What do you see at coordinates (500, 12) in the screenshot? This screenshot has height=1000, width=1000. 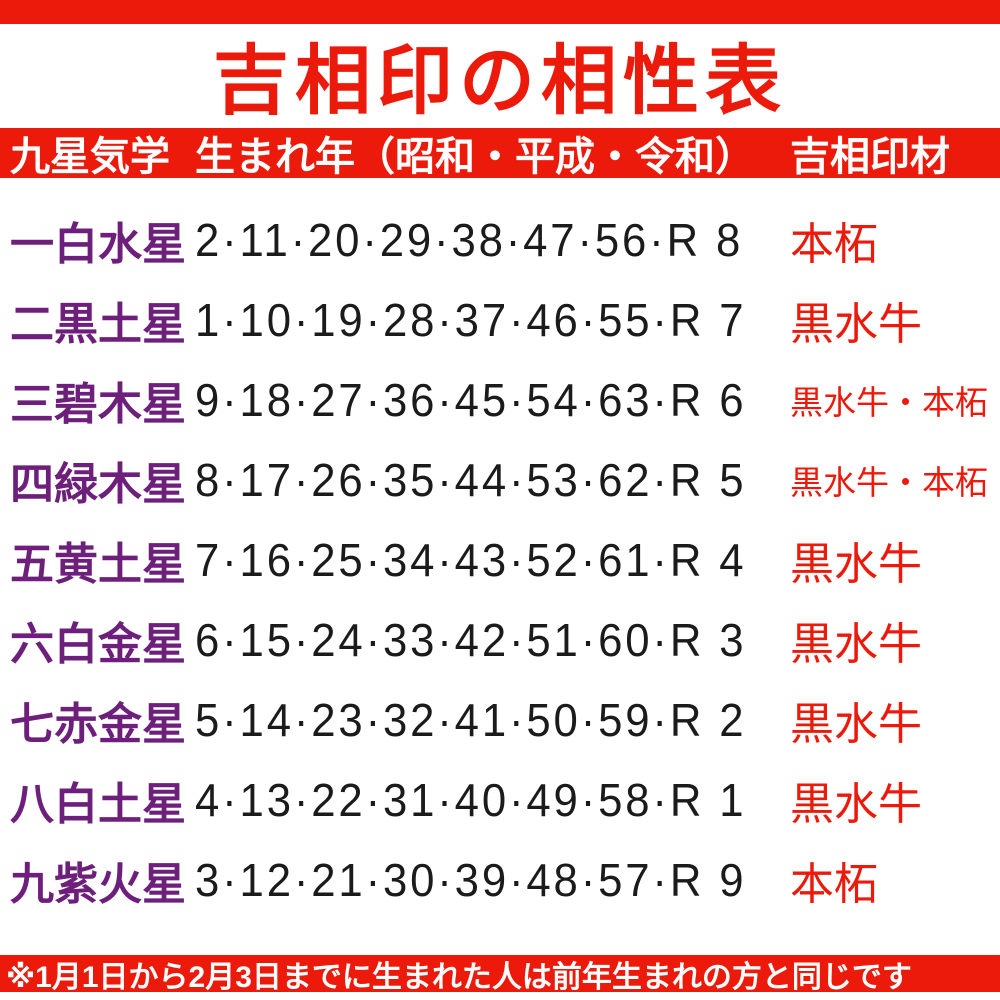 I see `top-red-bar` at bounding box center [500, 12].